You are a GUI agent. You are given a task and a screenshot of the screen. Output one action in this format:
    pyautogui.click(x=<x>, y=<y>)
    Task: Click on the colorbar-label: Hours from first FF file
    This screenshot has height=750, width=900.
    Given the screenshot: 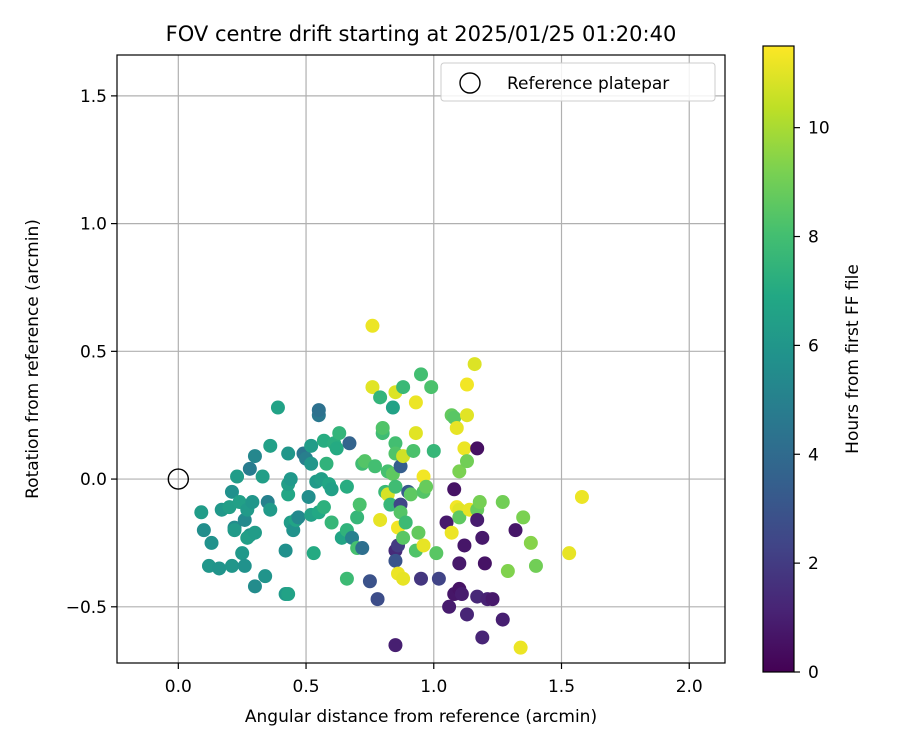 What is the action you would take?
    pyautogui.click(x=853, y=359)
    